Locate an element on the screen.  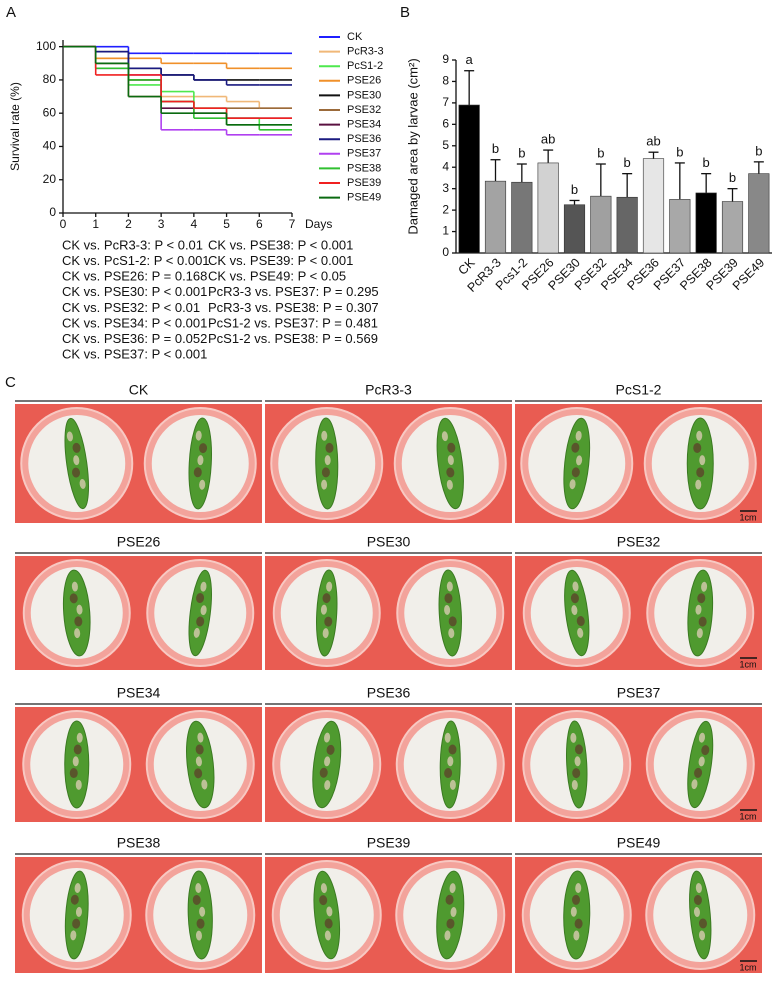
y-tick-label: 20 is located at coordinates (50, 179).